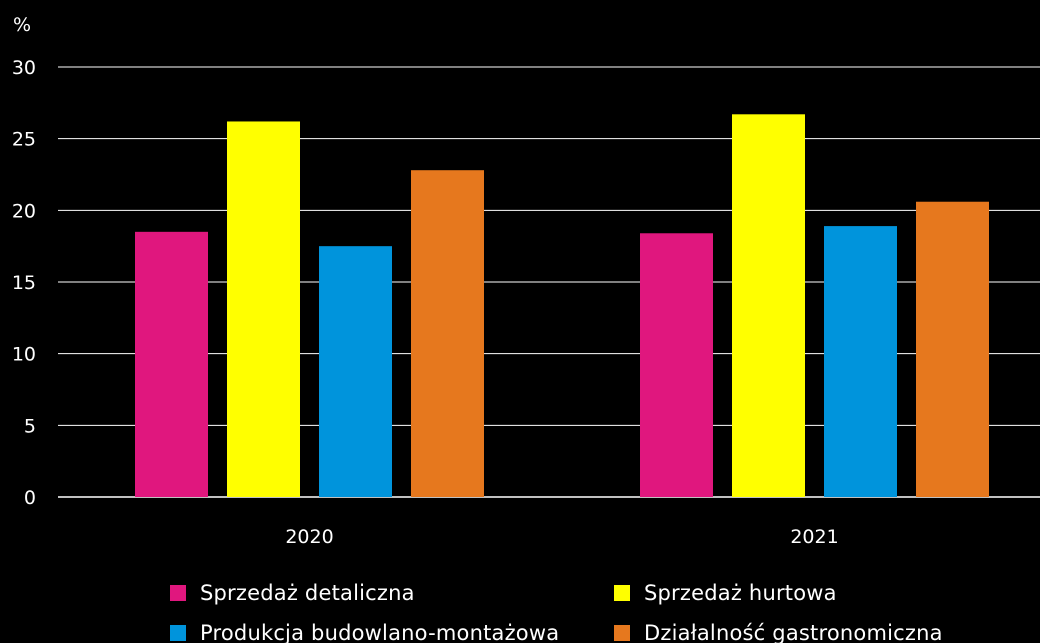 The height and width of the screenshot is (643, 1040). I want to click on legend-item: Działalność gastronomiczna, so click(778, 632).